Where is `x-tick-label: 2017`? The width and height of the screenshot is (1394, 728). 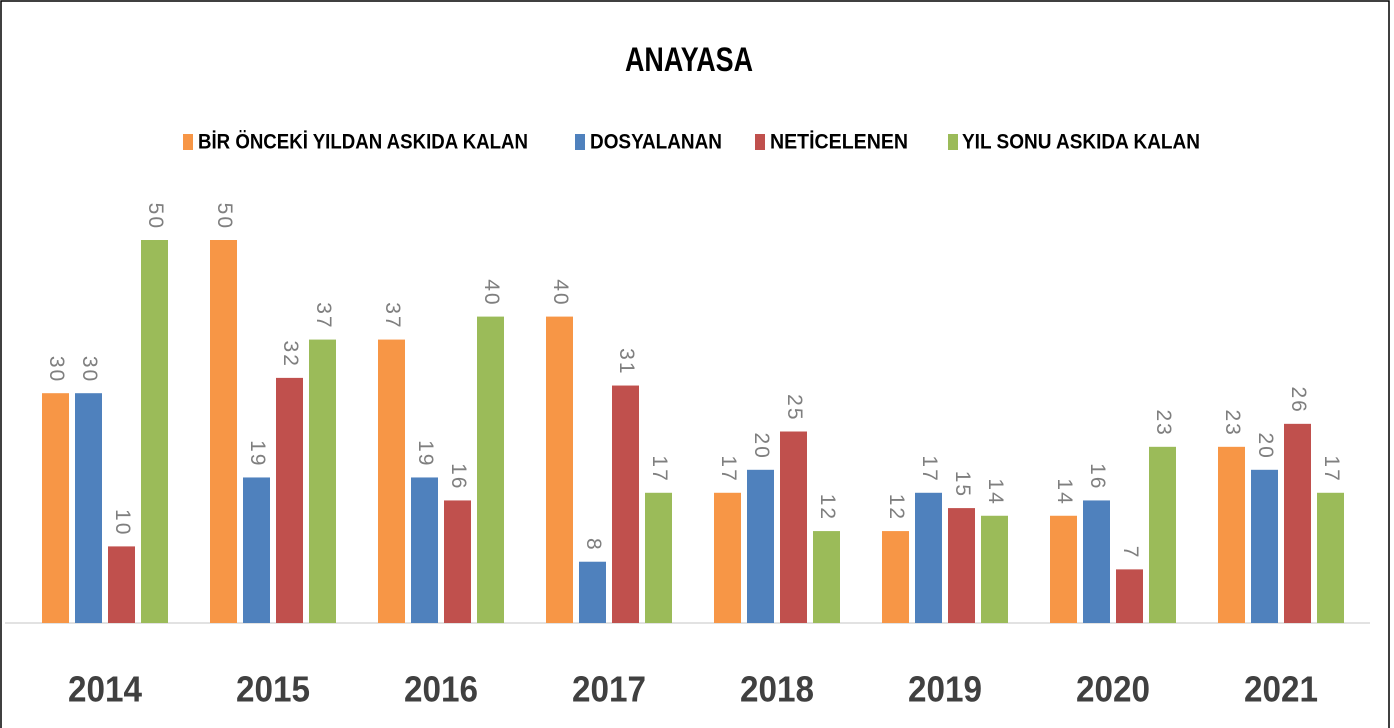 x-tick-label: 2017 is located at coordinates (609, 689).